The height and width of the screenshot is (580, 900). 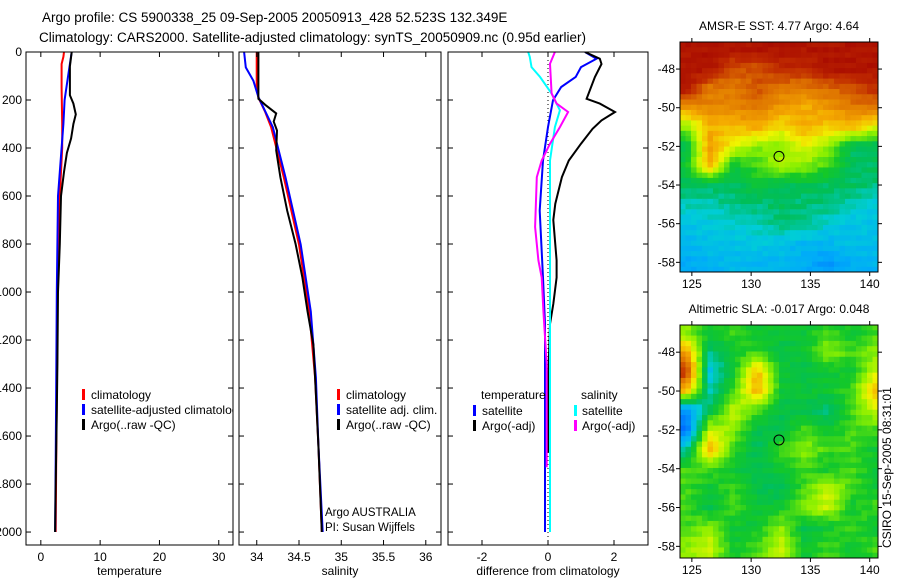 I want to click on legend-label: satellite, so click(x=502, y=411).